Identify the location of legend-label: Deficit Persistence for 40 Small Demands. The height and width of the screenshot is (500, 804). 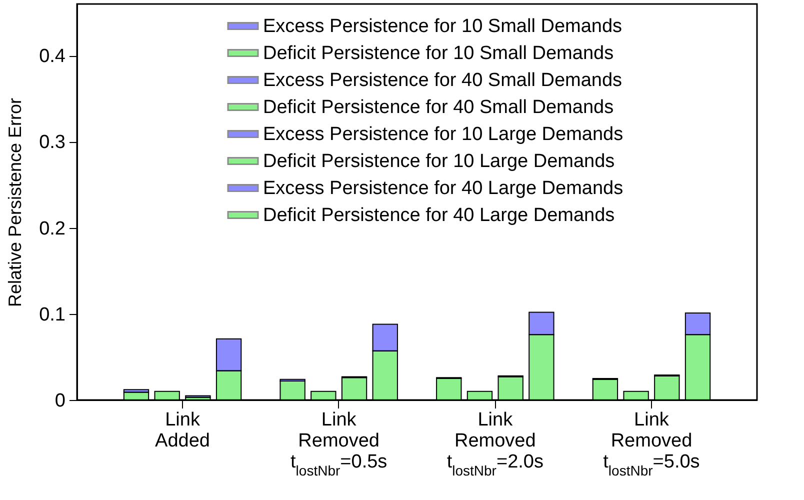
(438, 107).